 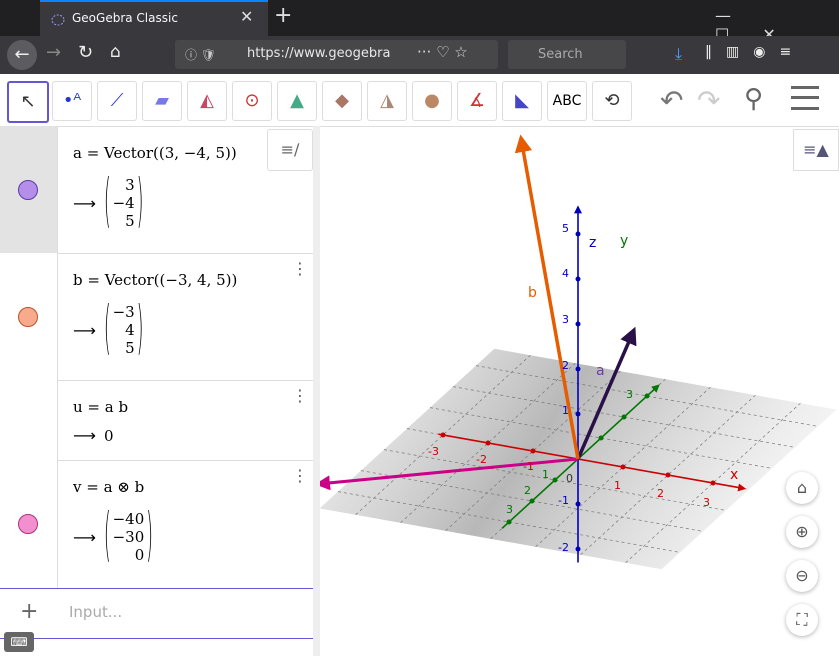 What do you see at coordinates (679, 53) in the screenshot?
I see `downloads: ⤓` at bounding box center [679, 53].